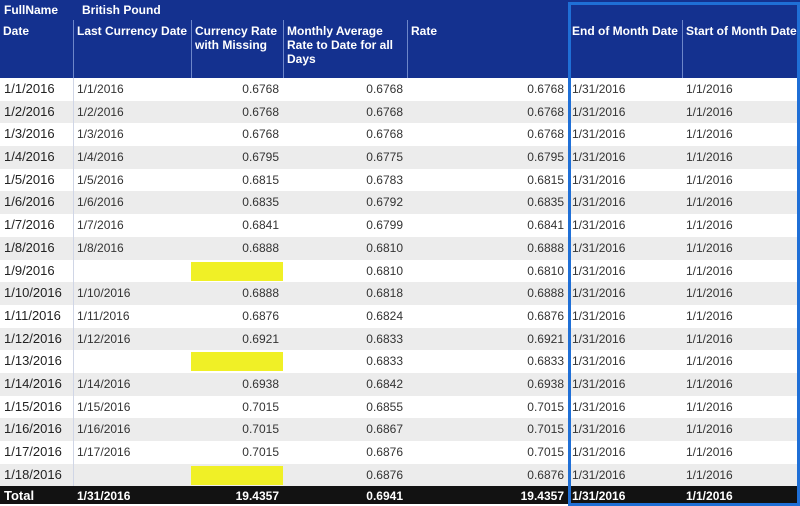 This screenshot has height=506, width=800. Describe the element at coordinates (29, 179) in the screenshot. I see `cell-date: 1/5/2016` at that location.